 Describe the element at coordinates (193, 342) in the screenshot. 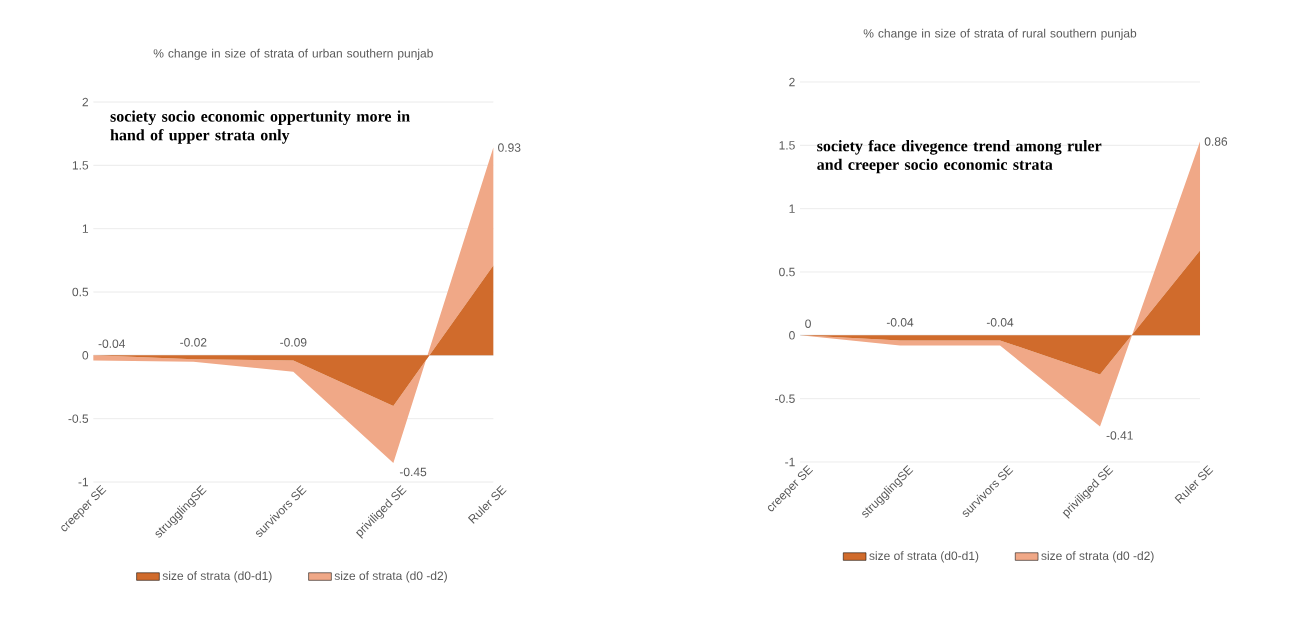

I see `data-label: -0.02` at that location.